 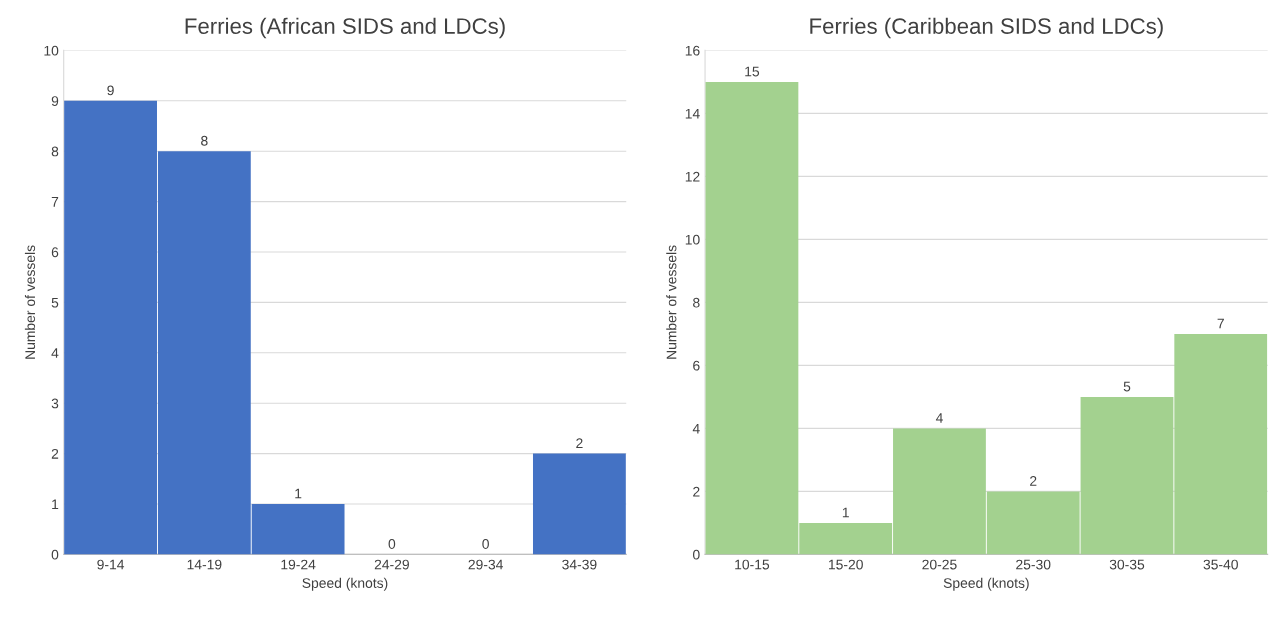 What do you see at coordinates (1220, 323) in the screenshot?
I see `data-label: 7` at bounding box center [1220, 323].